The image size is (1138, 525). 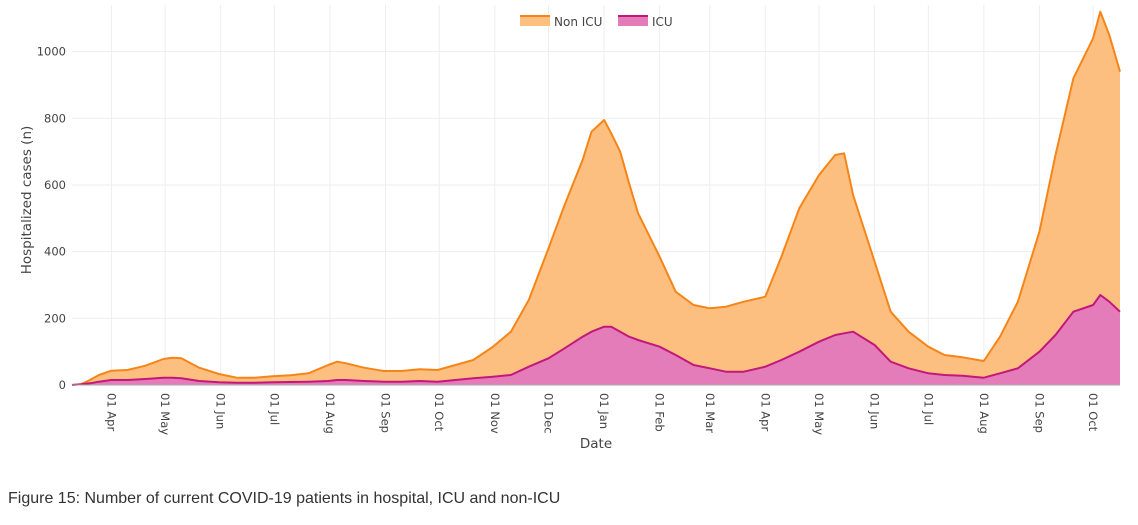 I want to click on y-tick-label: 1000, so click(x=51, y=52).